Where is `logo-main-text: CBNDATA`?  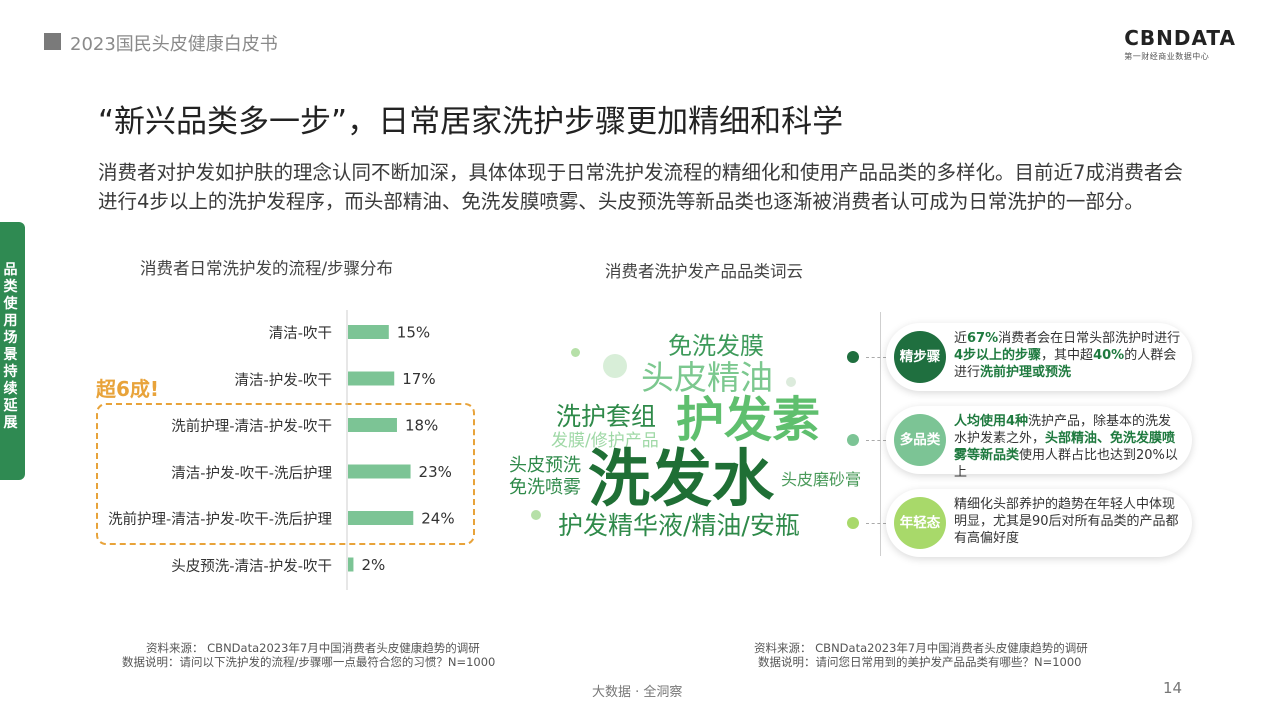
logo-main-text: CBNDATA is located at coordinates (1180, 38).